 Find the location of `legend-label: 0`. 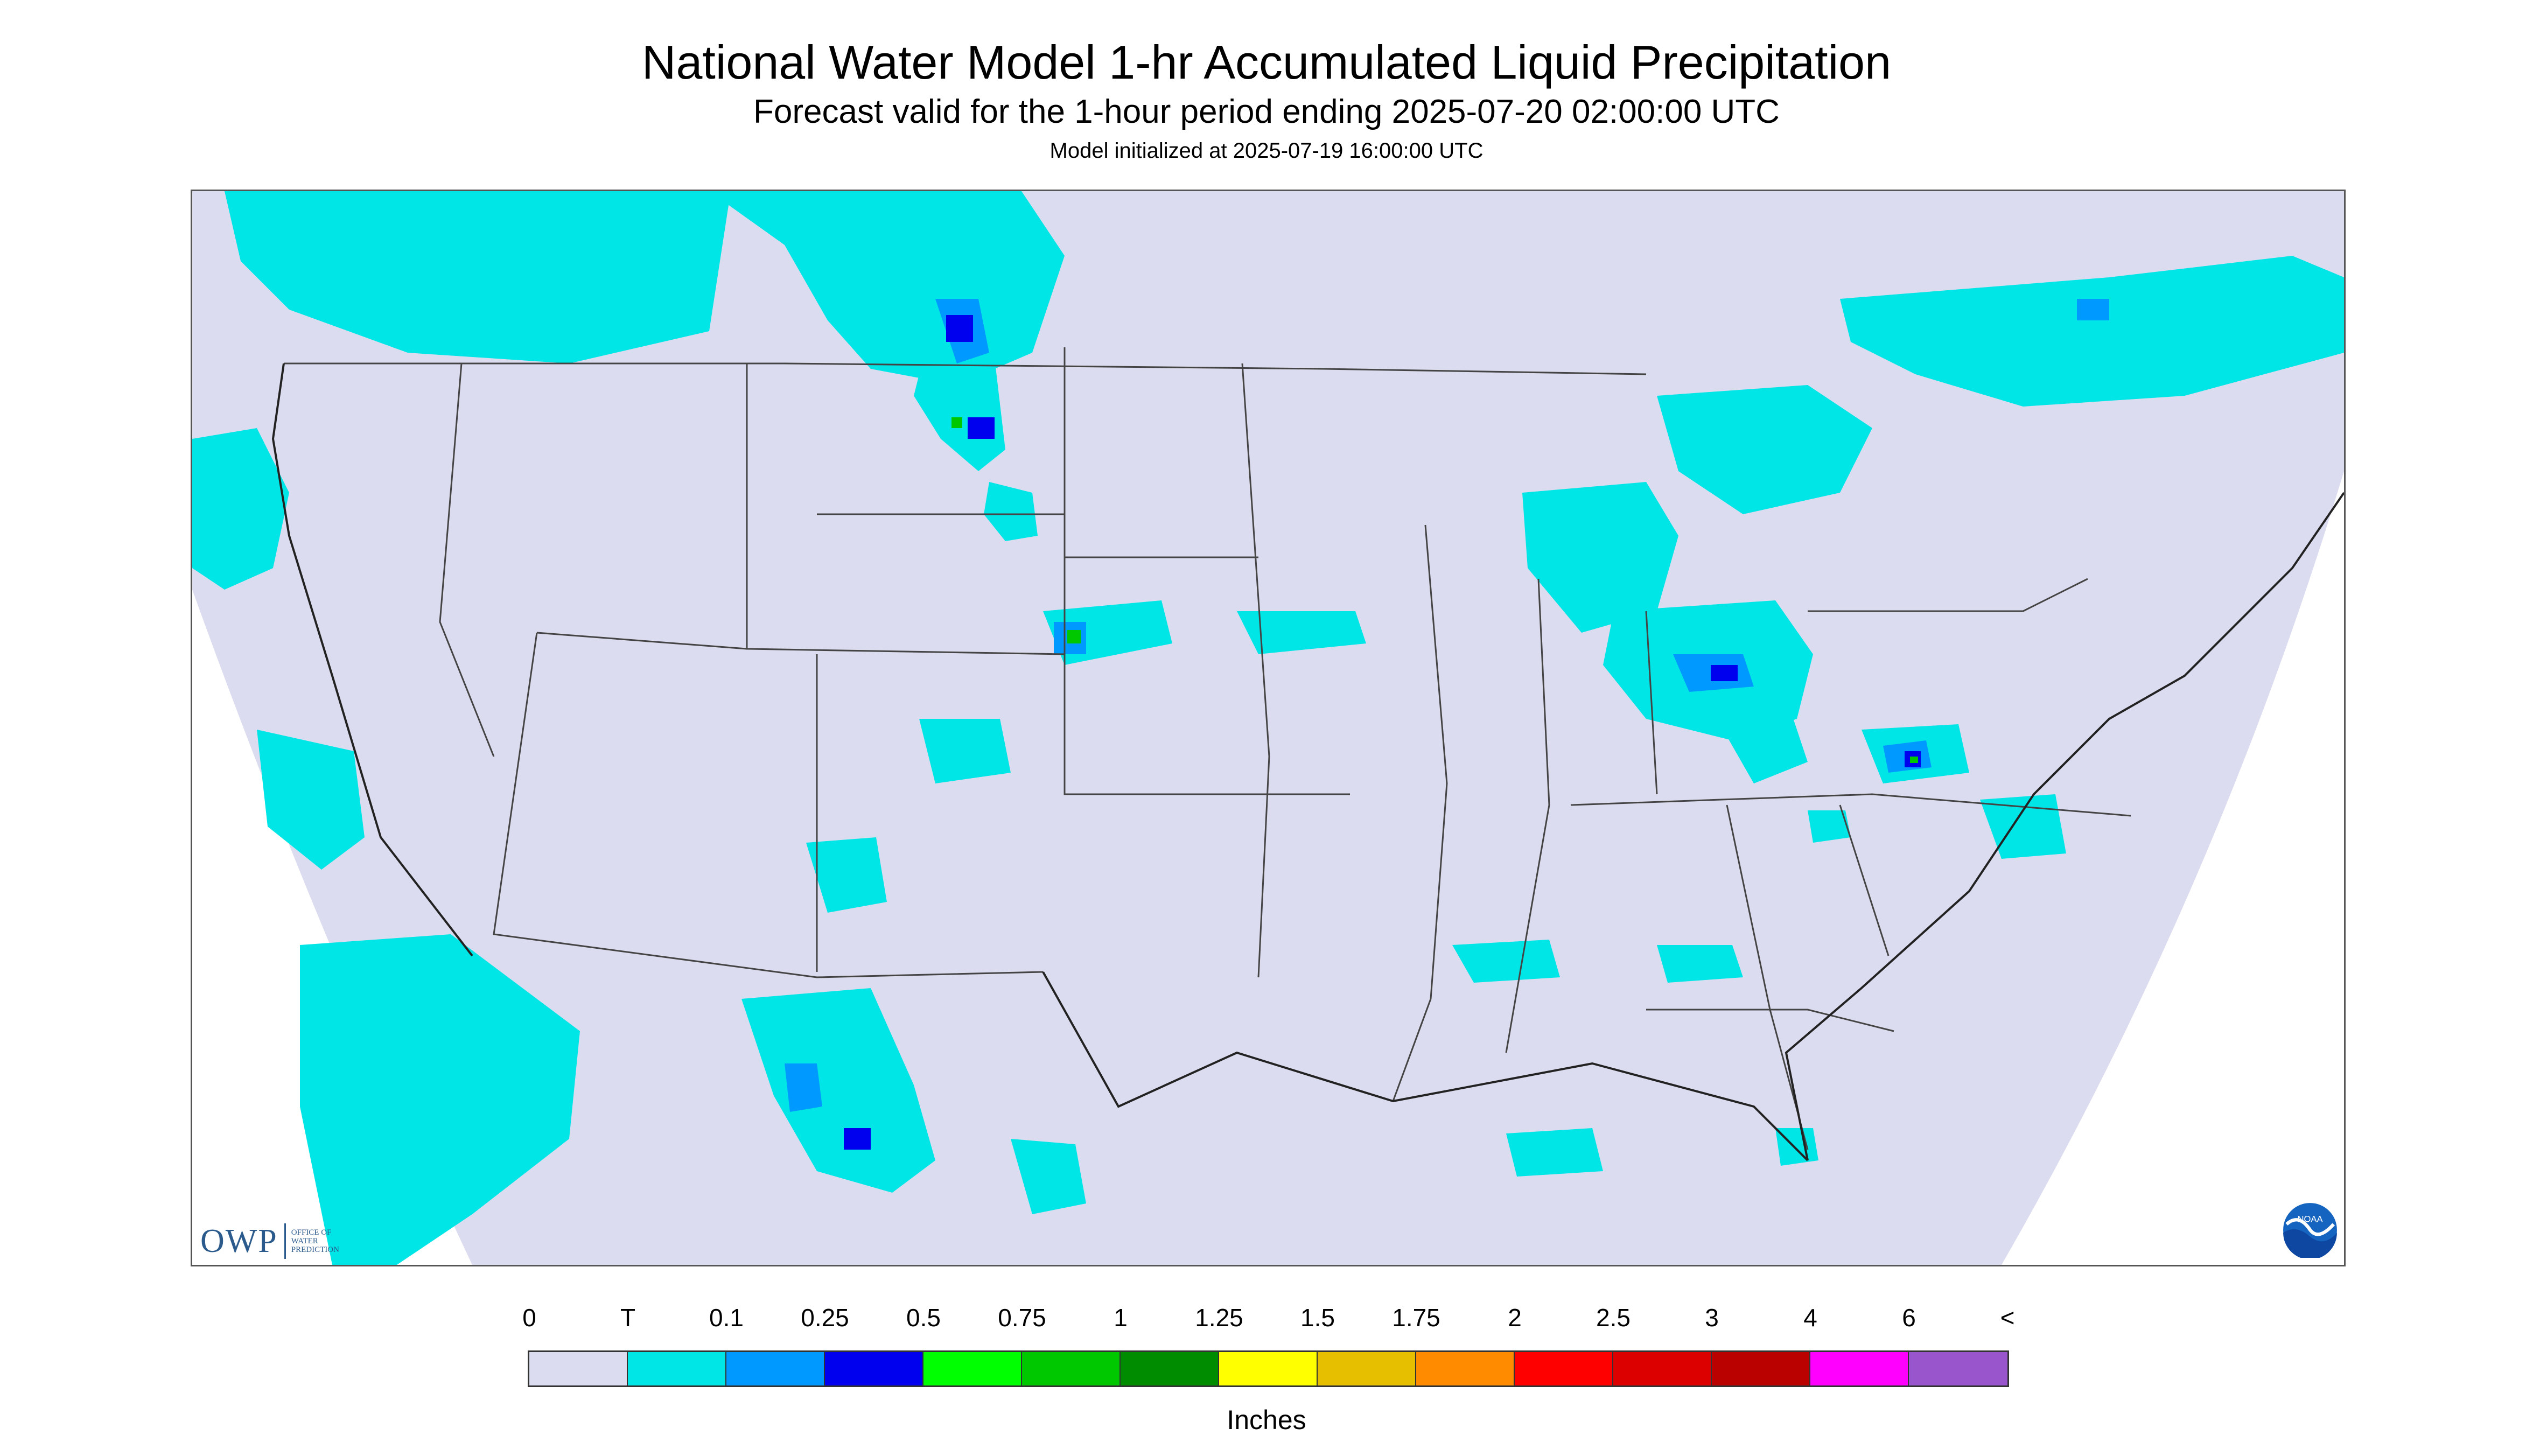

legend-label: 0 is located at coordinates (529, 1318).